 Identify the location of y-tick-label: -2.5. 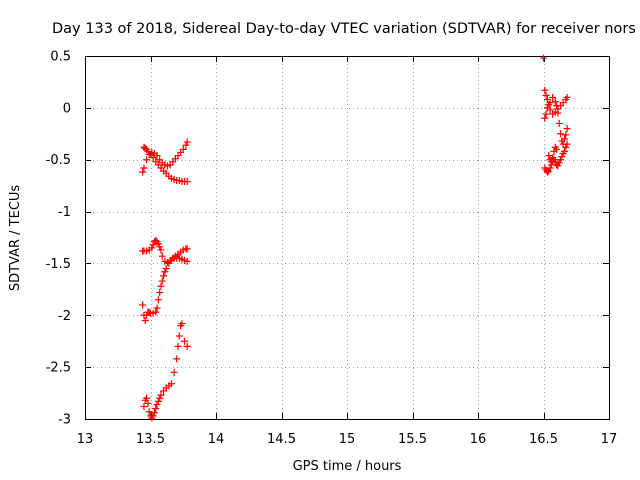
(58, 368).